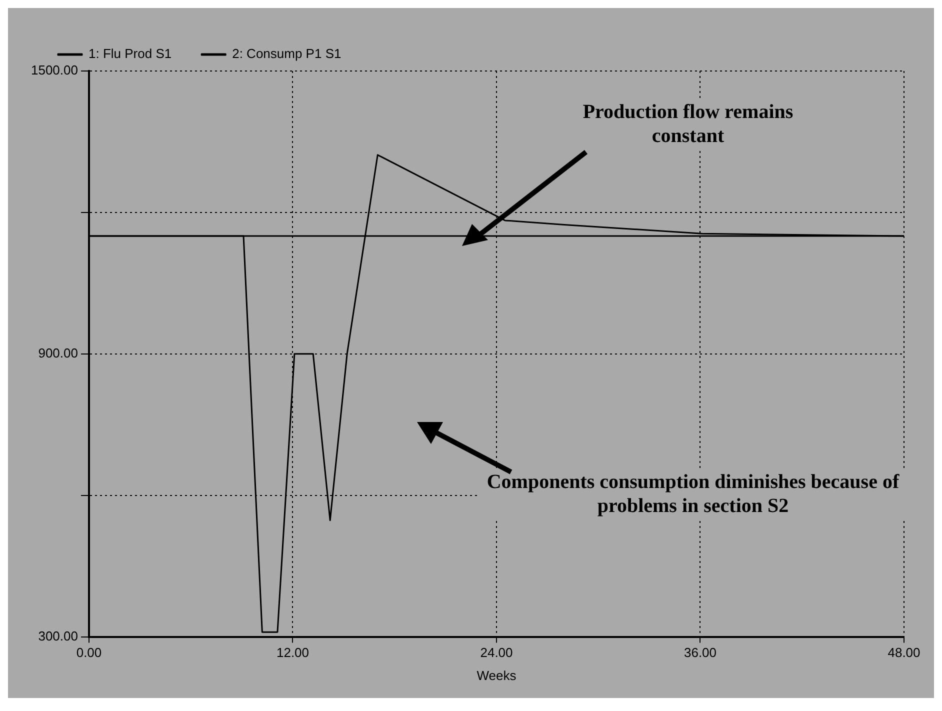 The image size is (942, 711). Describe the element at coordinates (293, 652) in the screenshot. I see `x-tick-label: 12.00` at that location.